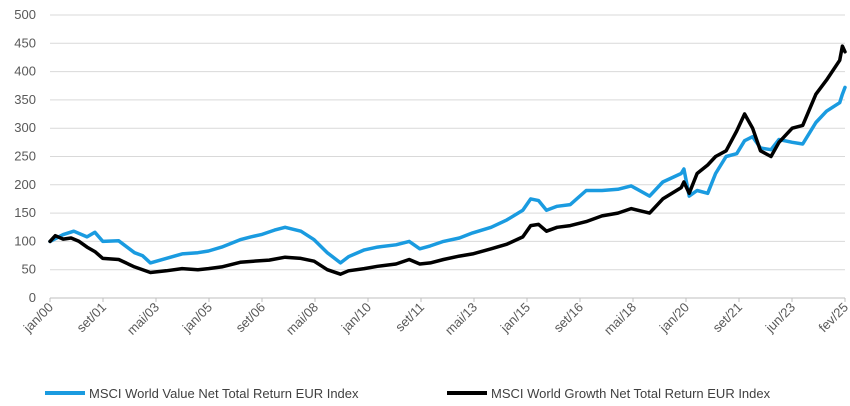 The height and width of the screenshot is (406, 850). What do you see at coordinates (780, 318) in the screenshot?
I see `x-tick-label: jun/23` at bounding box center [780, 318].